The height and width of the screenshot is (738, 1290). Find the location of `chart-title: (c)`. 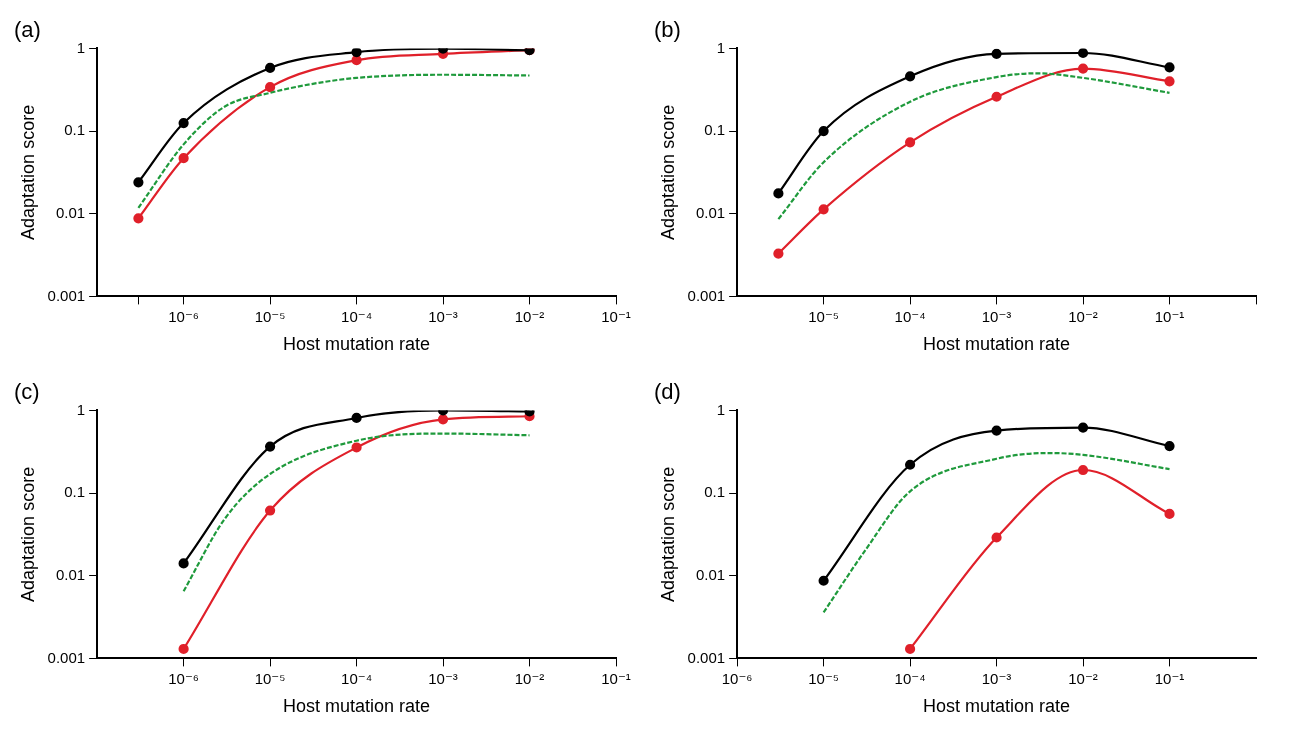

chart-title: (c) is located at coordinates (27, 392).